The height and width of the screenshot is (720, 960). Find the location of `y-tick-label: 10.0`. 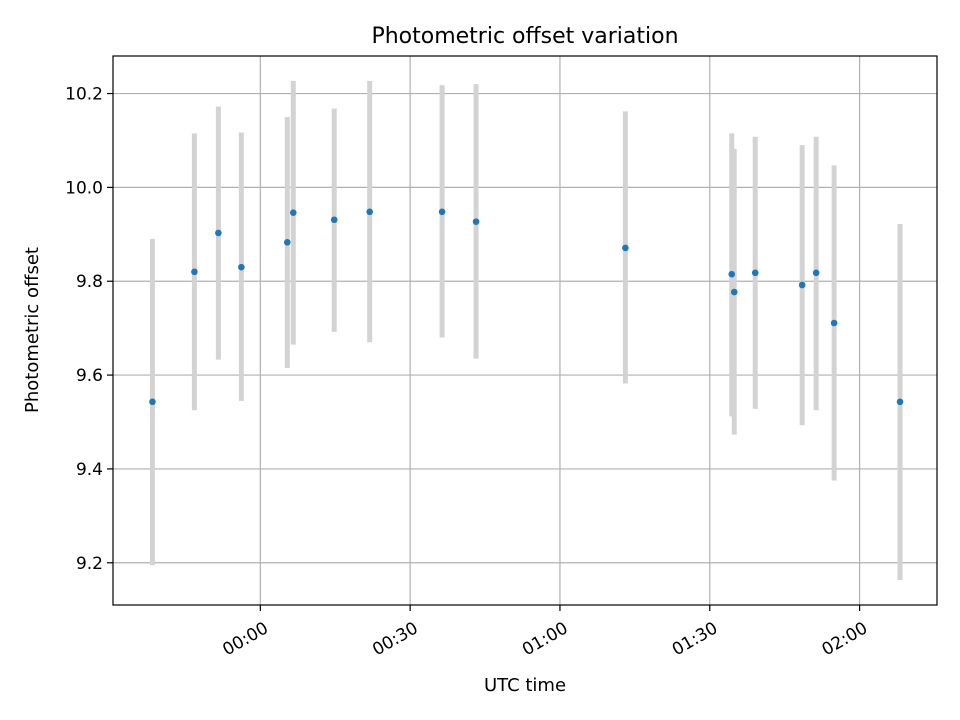

y-tick-label: 10.0 is located at coordinates (84, 188).